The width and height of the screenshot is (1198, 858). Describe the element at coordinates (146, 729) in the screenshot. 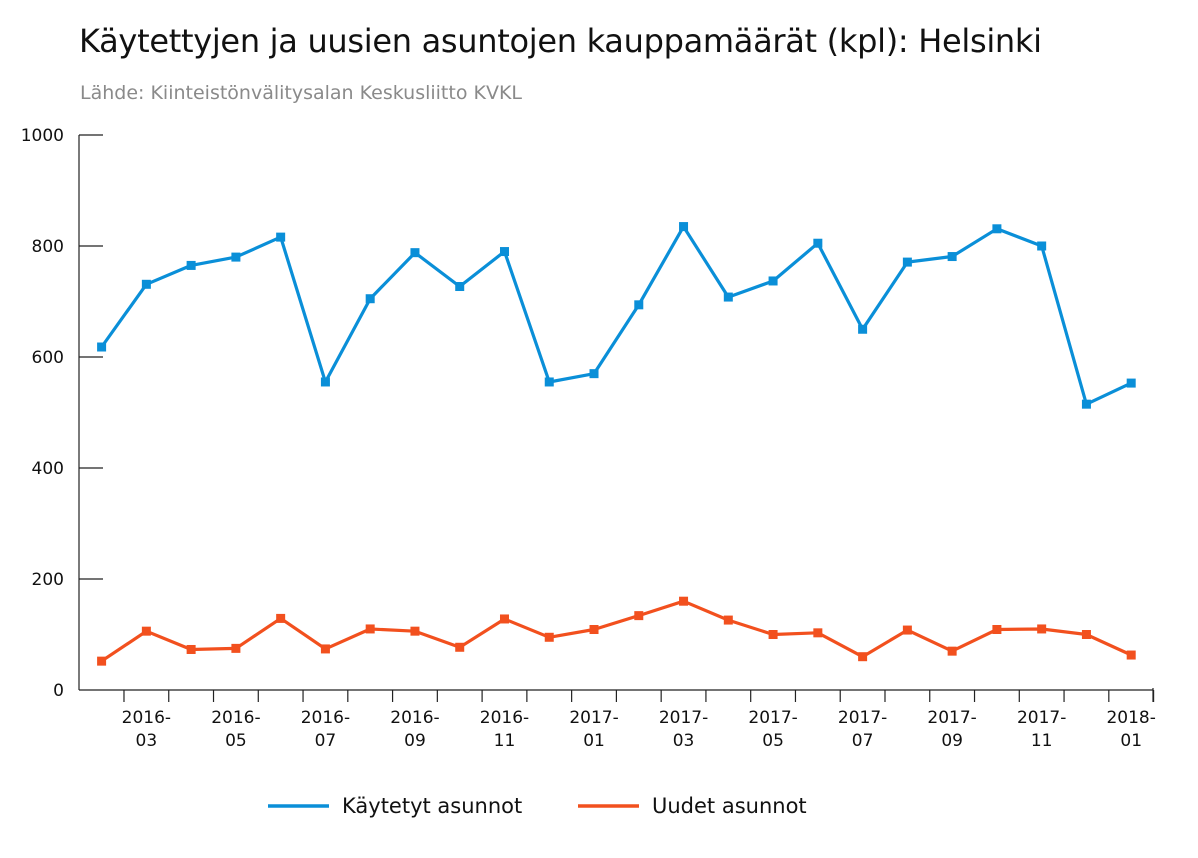

I see `x-tick-label: 2016-03` at that location.